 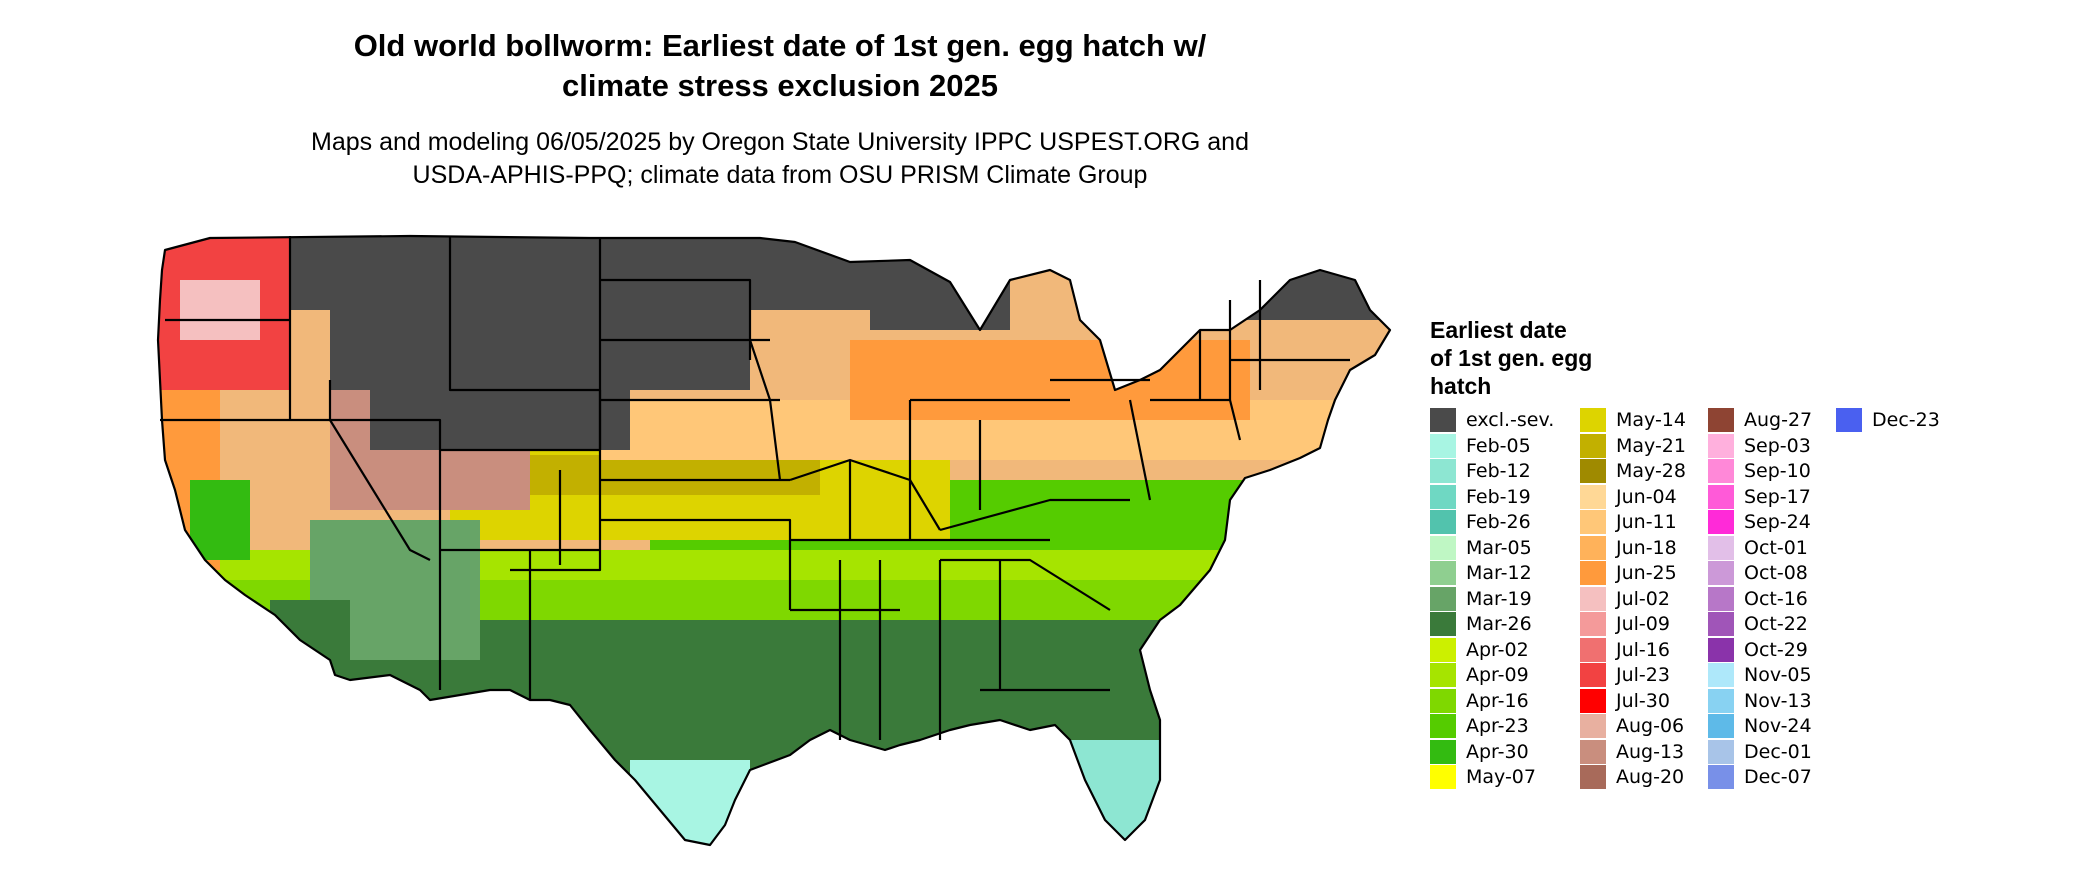 I want to click on legend-label: Oct-08, so click(x=1776, y=573).